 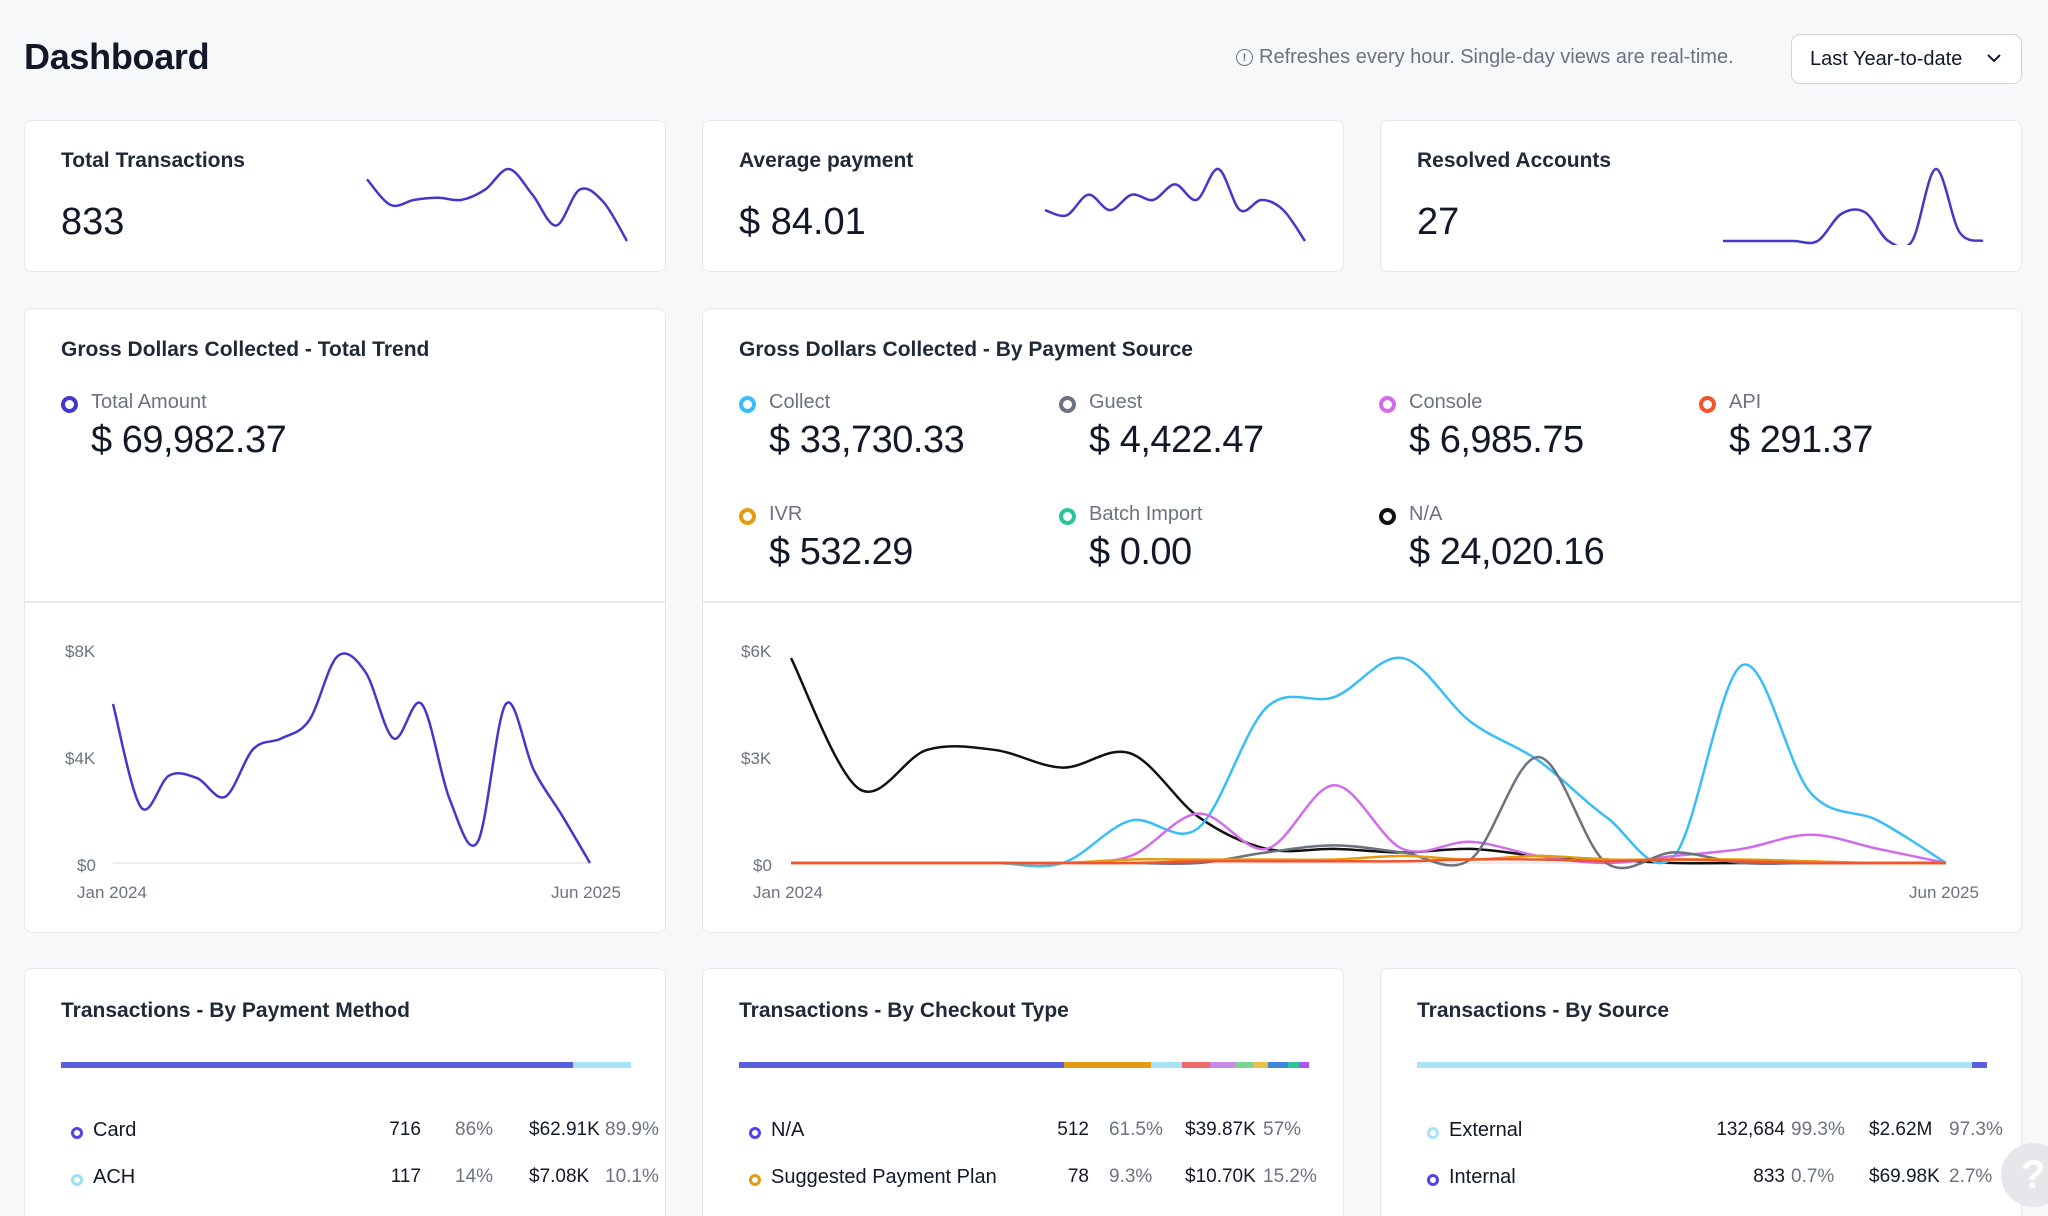 I want to click on table-row: N/A 512 61.5% $39.87K 57%, so click(x=1034, y=1133).